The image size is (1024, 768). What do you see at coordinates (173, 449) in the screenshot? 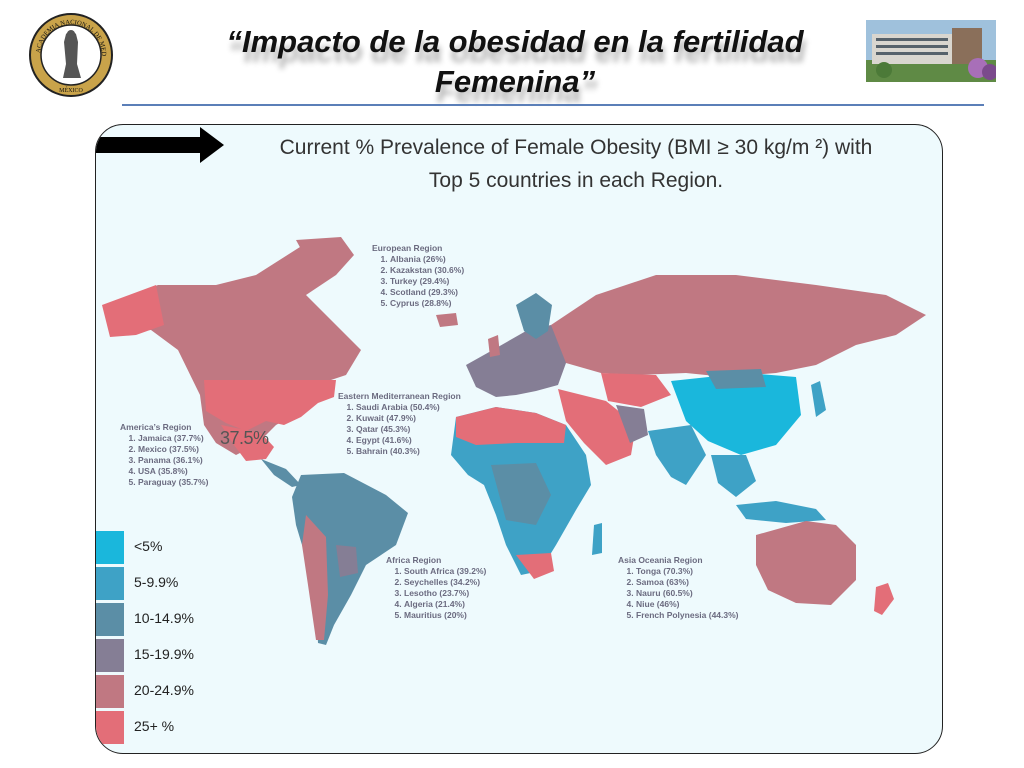
I see `region-item: Mexico (37.5%)` at bounding box center [173, 449].